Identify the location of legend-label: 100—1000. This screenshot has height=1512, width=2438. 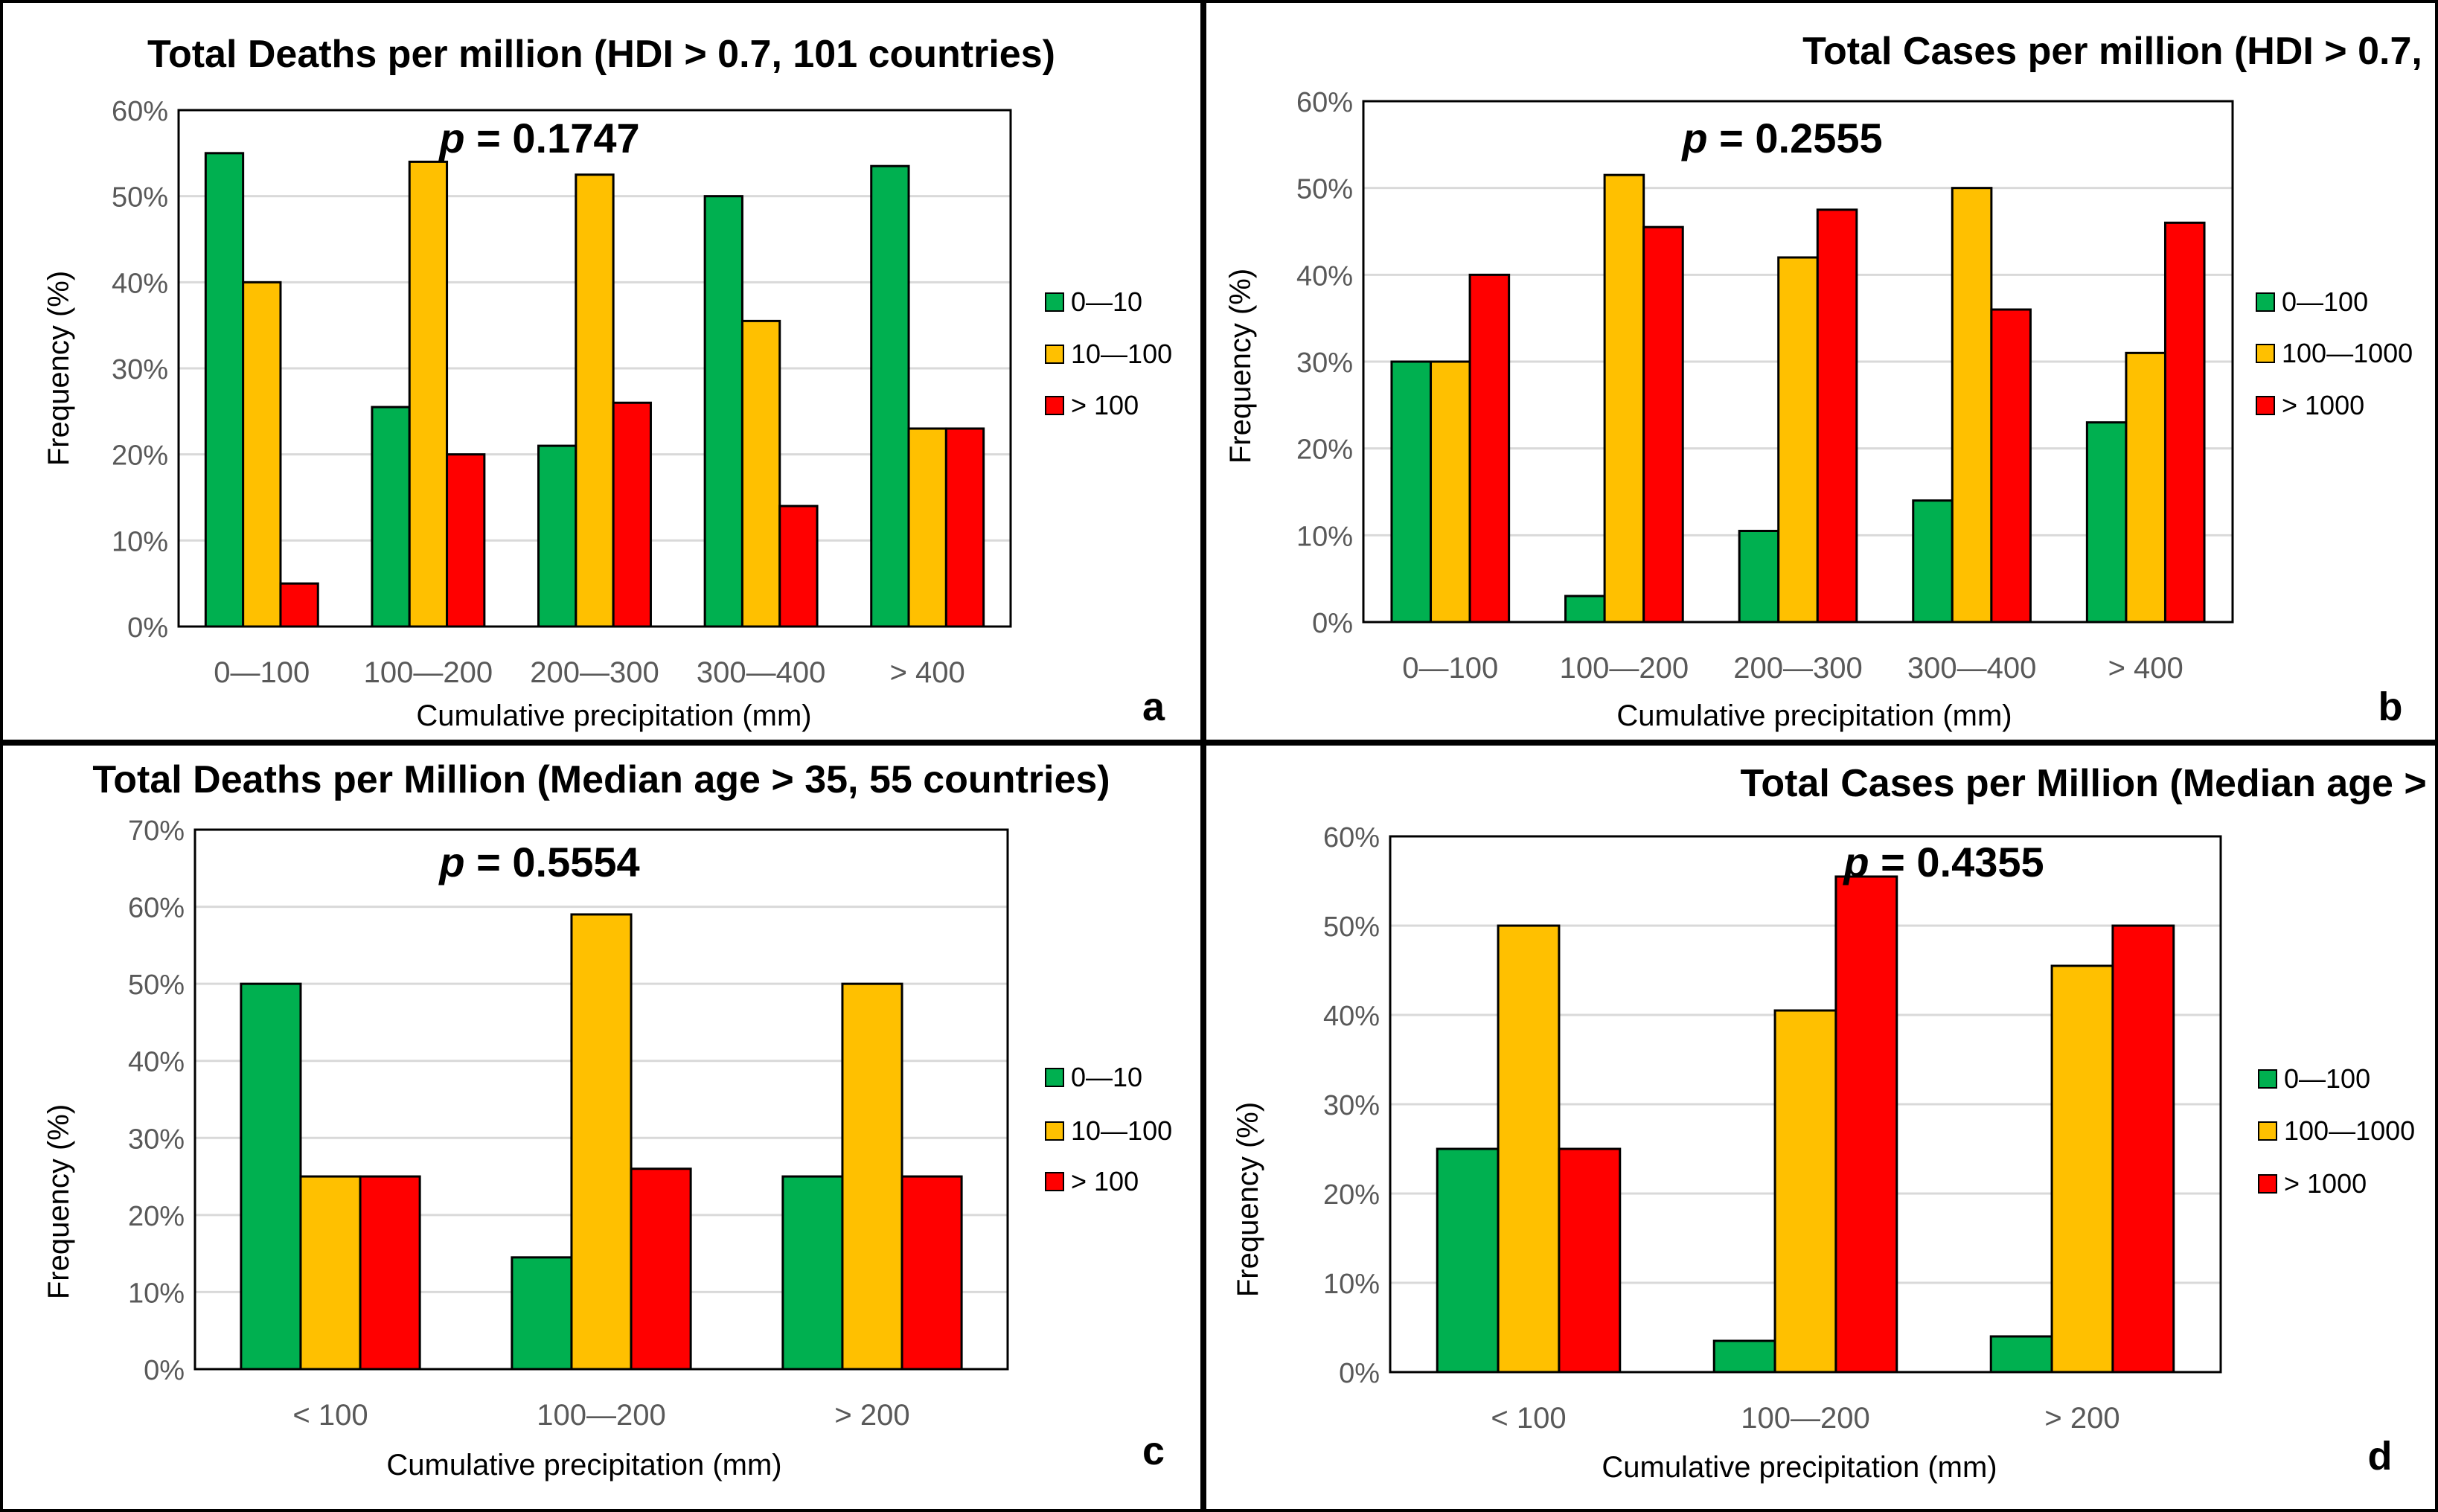
(2350, 1130).